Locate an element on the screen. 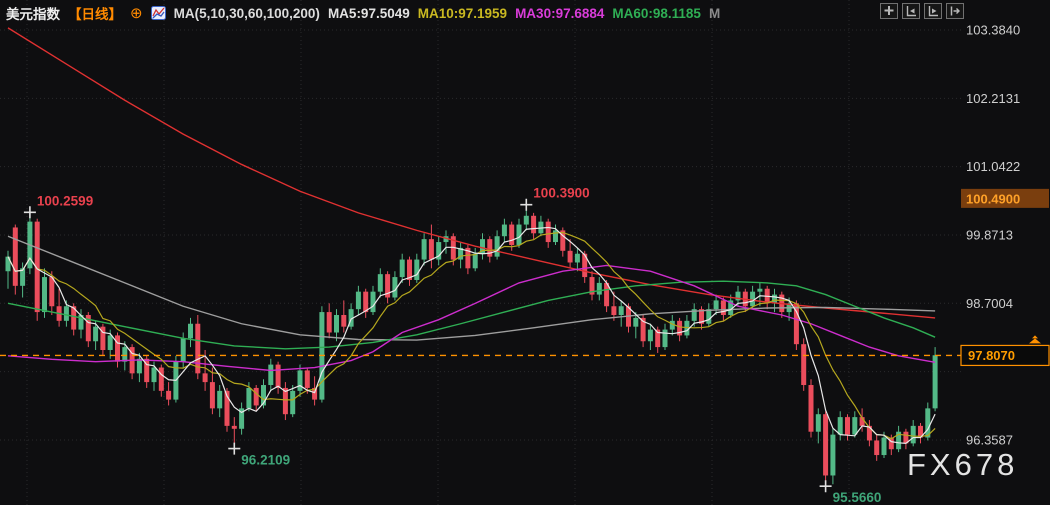 The height and width of the screenshot is (505, 1050). shift-right-icon-glyph is located at coordinates (955, 11).